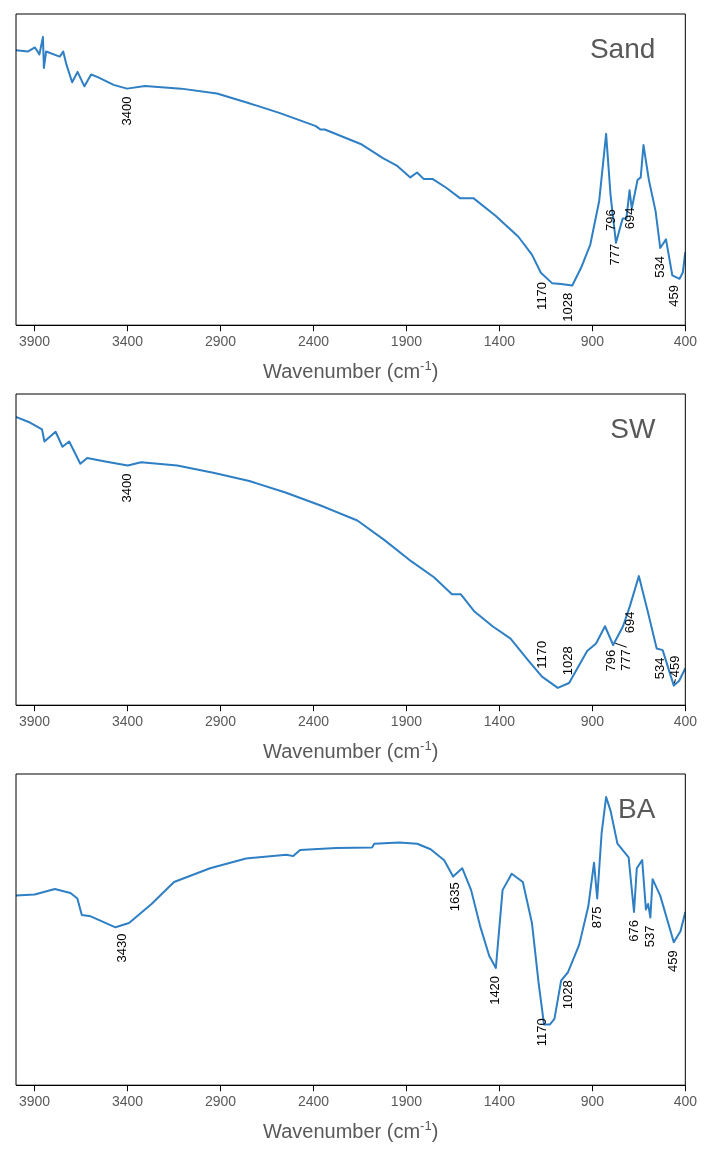  I want to click on annotation: 1420, so click(495, 990).